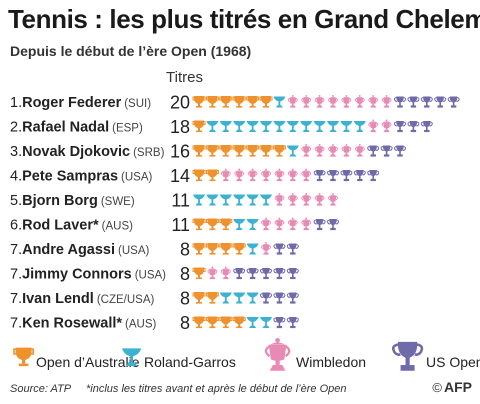 The image size is (480, 404). What do you see at coordinates (118, 202) in the screenshot?
I see `player-country: (SWE)` at bounding box center [118, 202].